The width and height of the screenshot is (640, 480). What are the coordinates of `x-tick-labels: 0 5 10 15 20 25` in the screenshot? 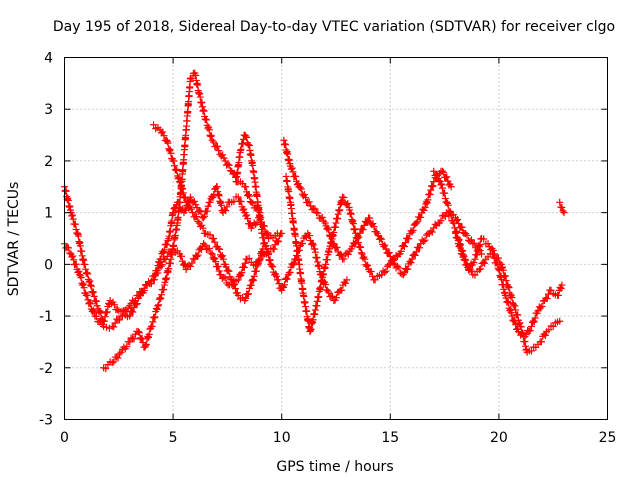 It's located at (338, 438).